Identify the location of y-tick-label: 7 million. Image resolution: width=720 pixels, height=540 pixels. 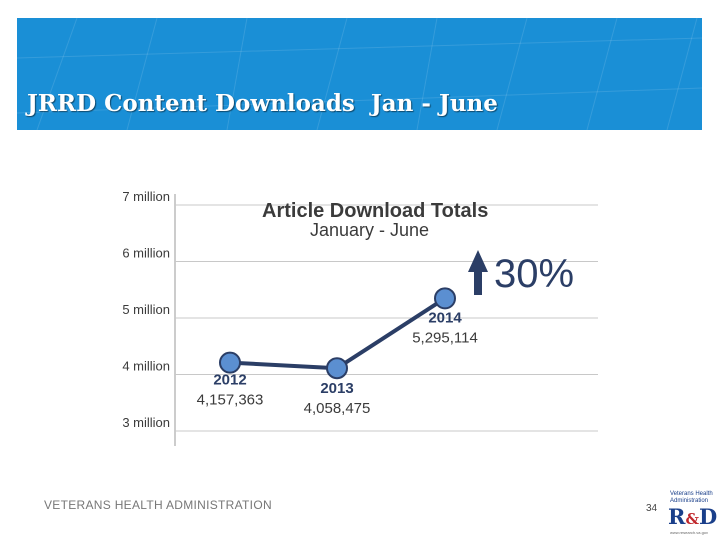
(146, 196).